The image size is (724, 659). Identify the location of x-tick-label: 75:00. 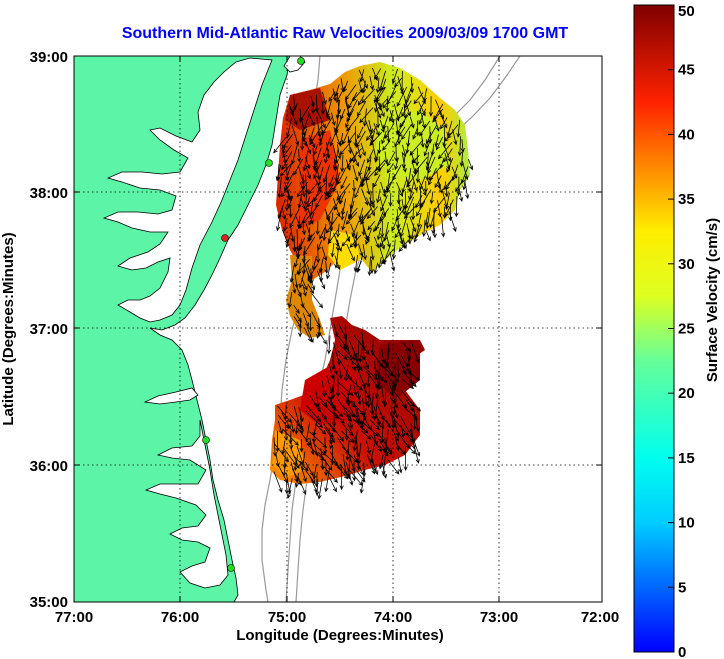
(287, 617).